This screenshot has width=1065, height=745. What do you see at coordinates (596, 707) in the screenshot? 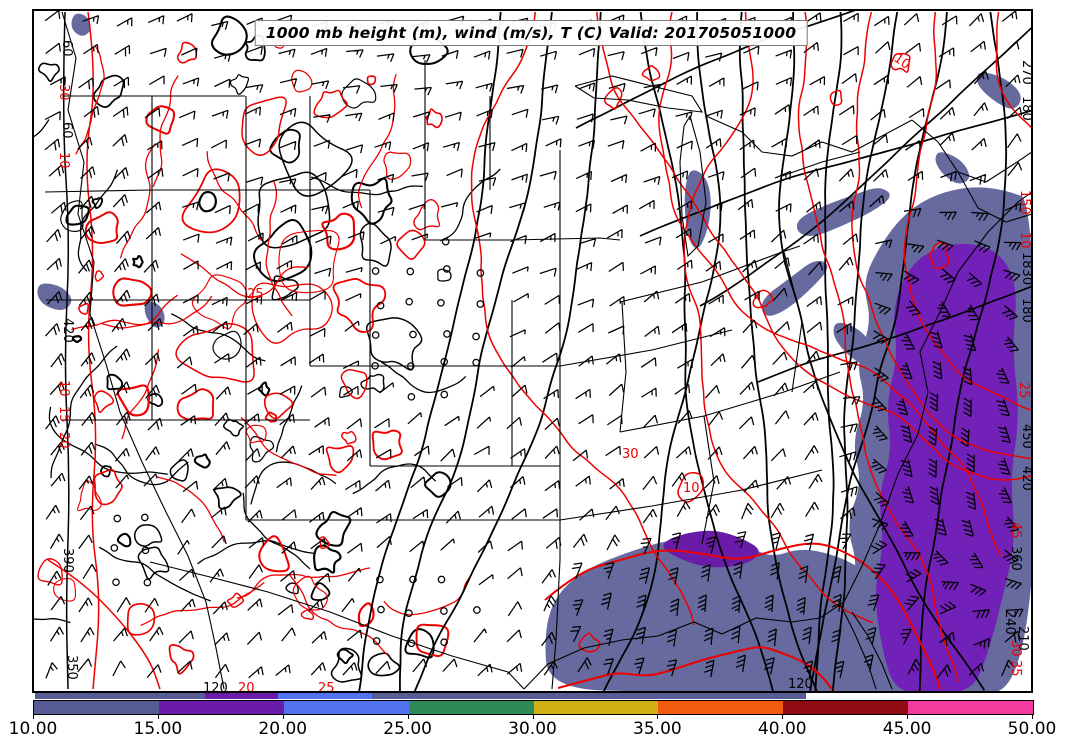
I see `colorbar-segment-30.00` at bounding box center [596, 707].